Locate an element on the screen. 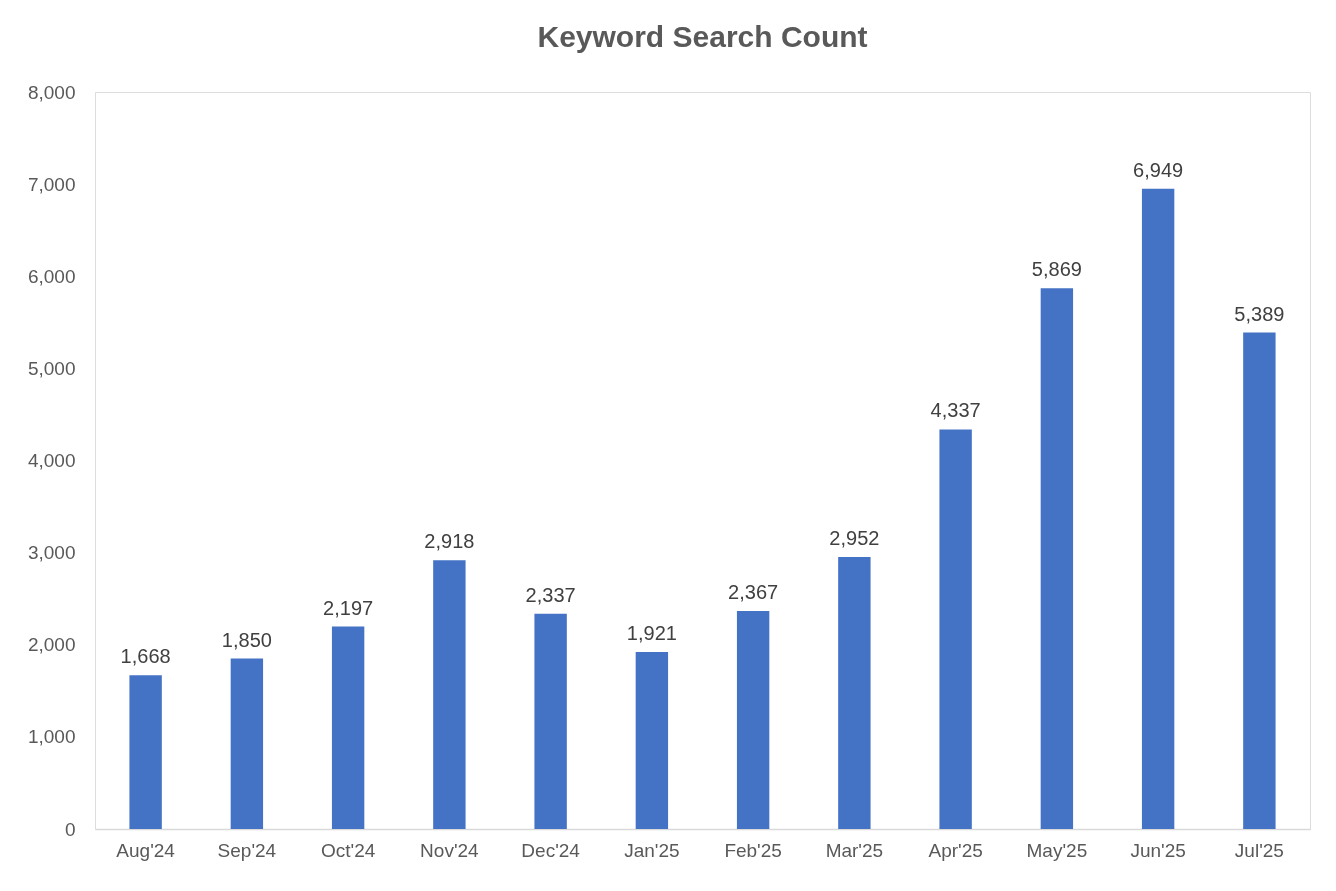 The width and height of the screenshot is (1336, 891). data-label: 1,850 is located at coordinates (246, 639).